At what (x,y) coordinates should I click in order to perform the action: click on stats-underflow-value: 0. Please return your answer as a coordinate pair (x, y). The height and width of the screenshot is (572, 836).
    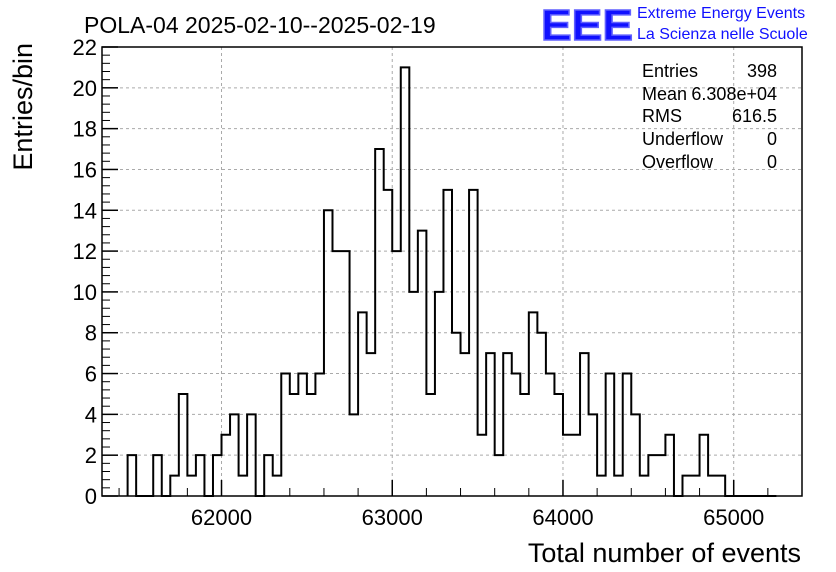
    Looking at the image, I should click on (772, 139).